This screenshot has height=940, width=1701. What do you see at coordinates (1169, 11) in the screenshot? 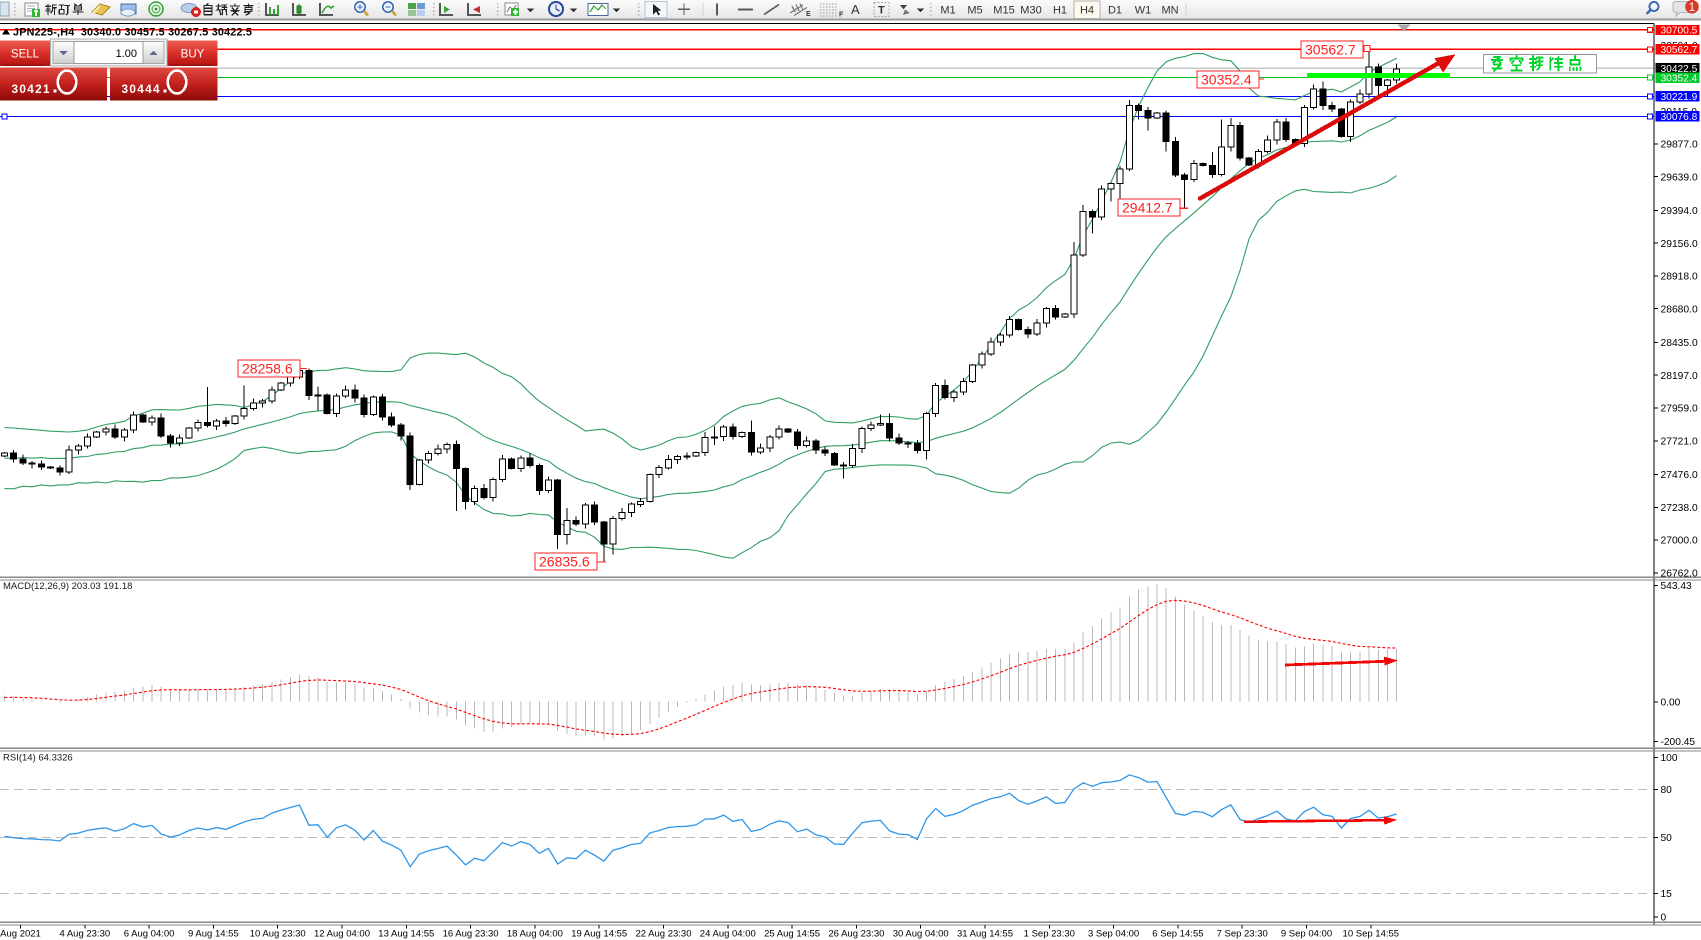
I see `svg-text: MN` at bounding box center [1169, 11].